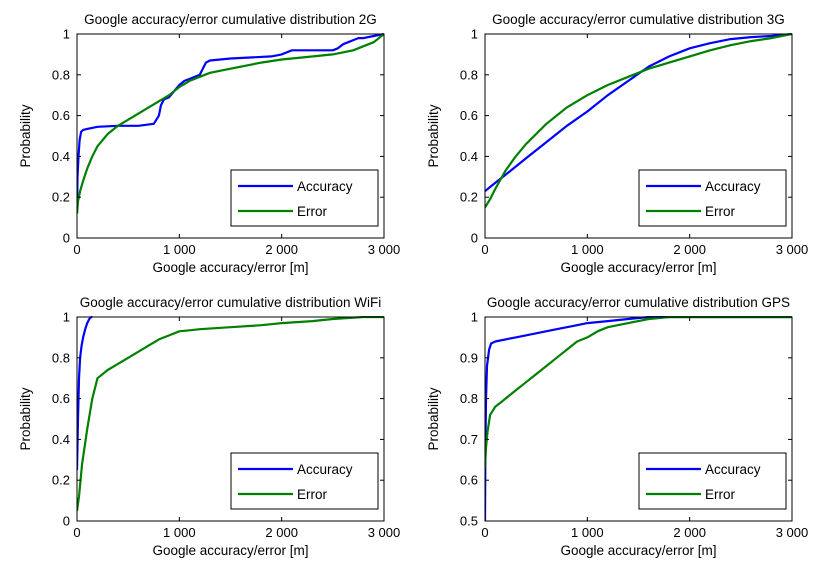 This screenshot has width=825, height=571. I want to click on chart-gps-axes-box, so click(638, 419).